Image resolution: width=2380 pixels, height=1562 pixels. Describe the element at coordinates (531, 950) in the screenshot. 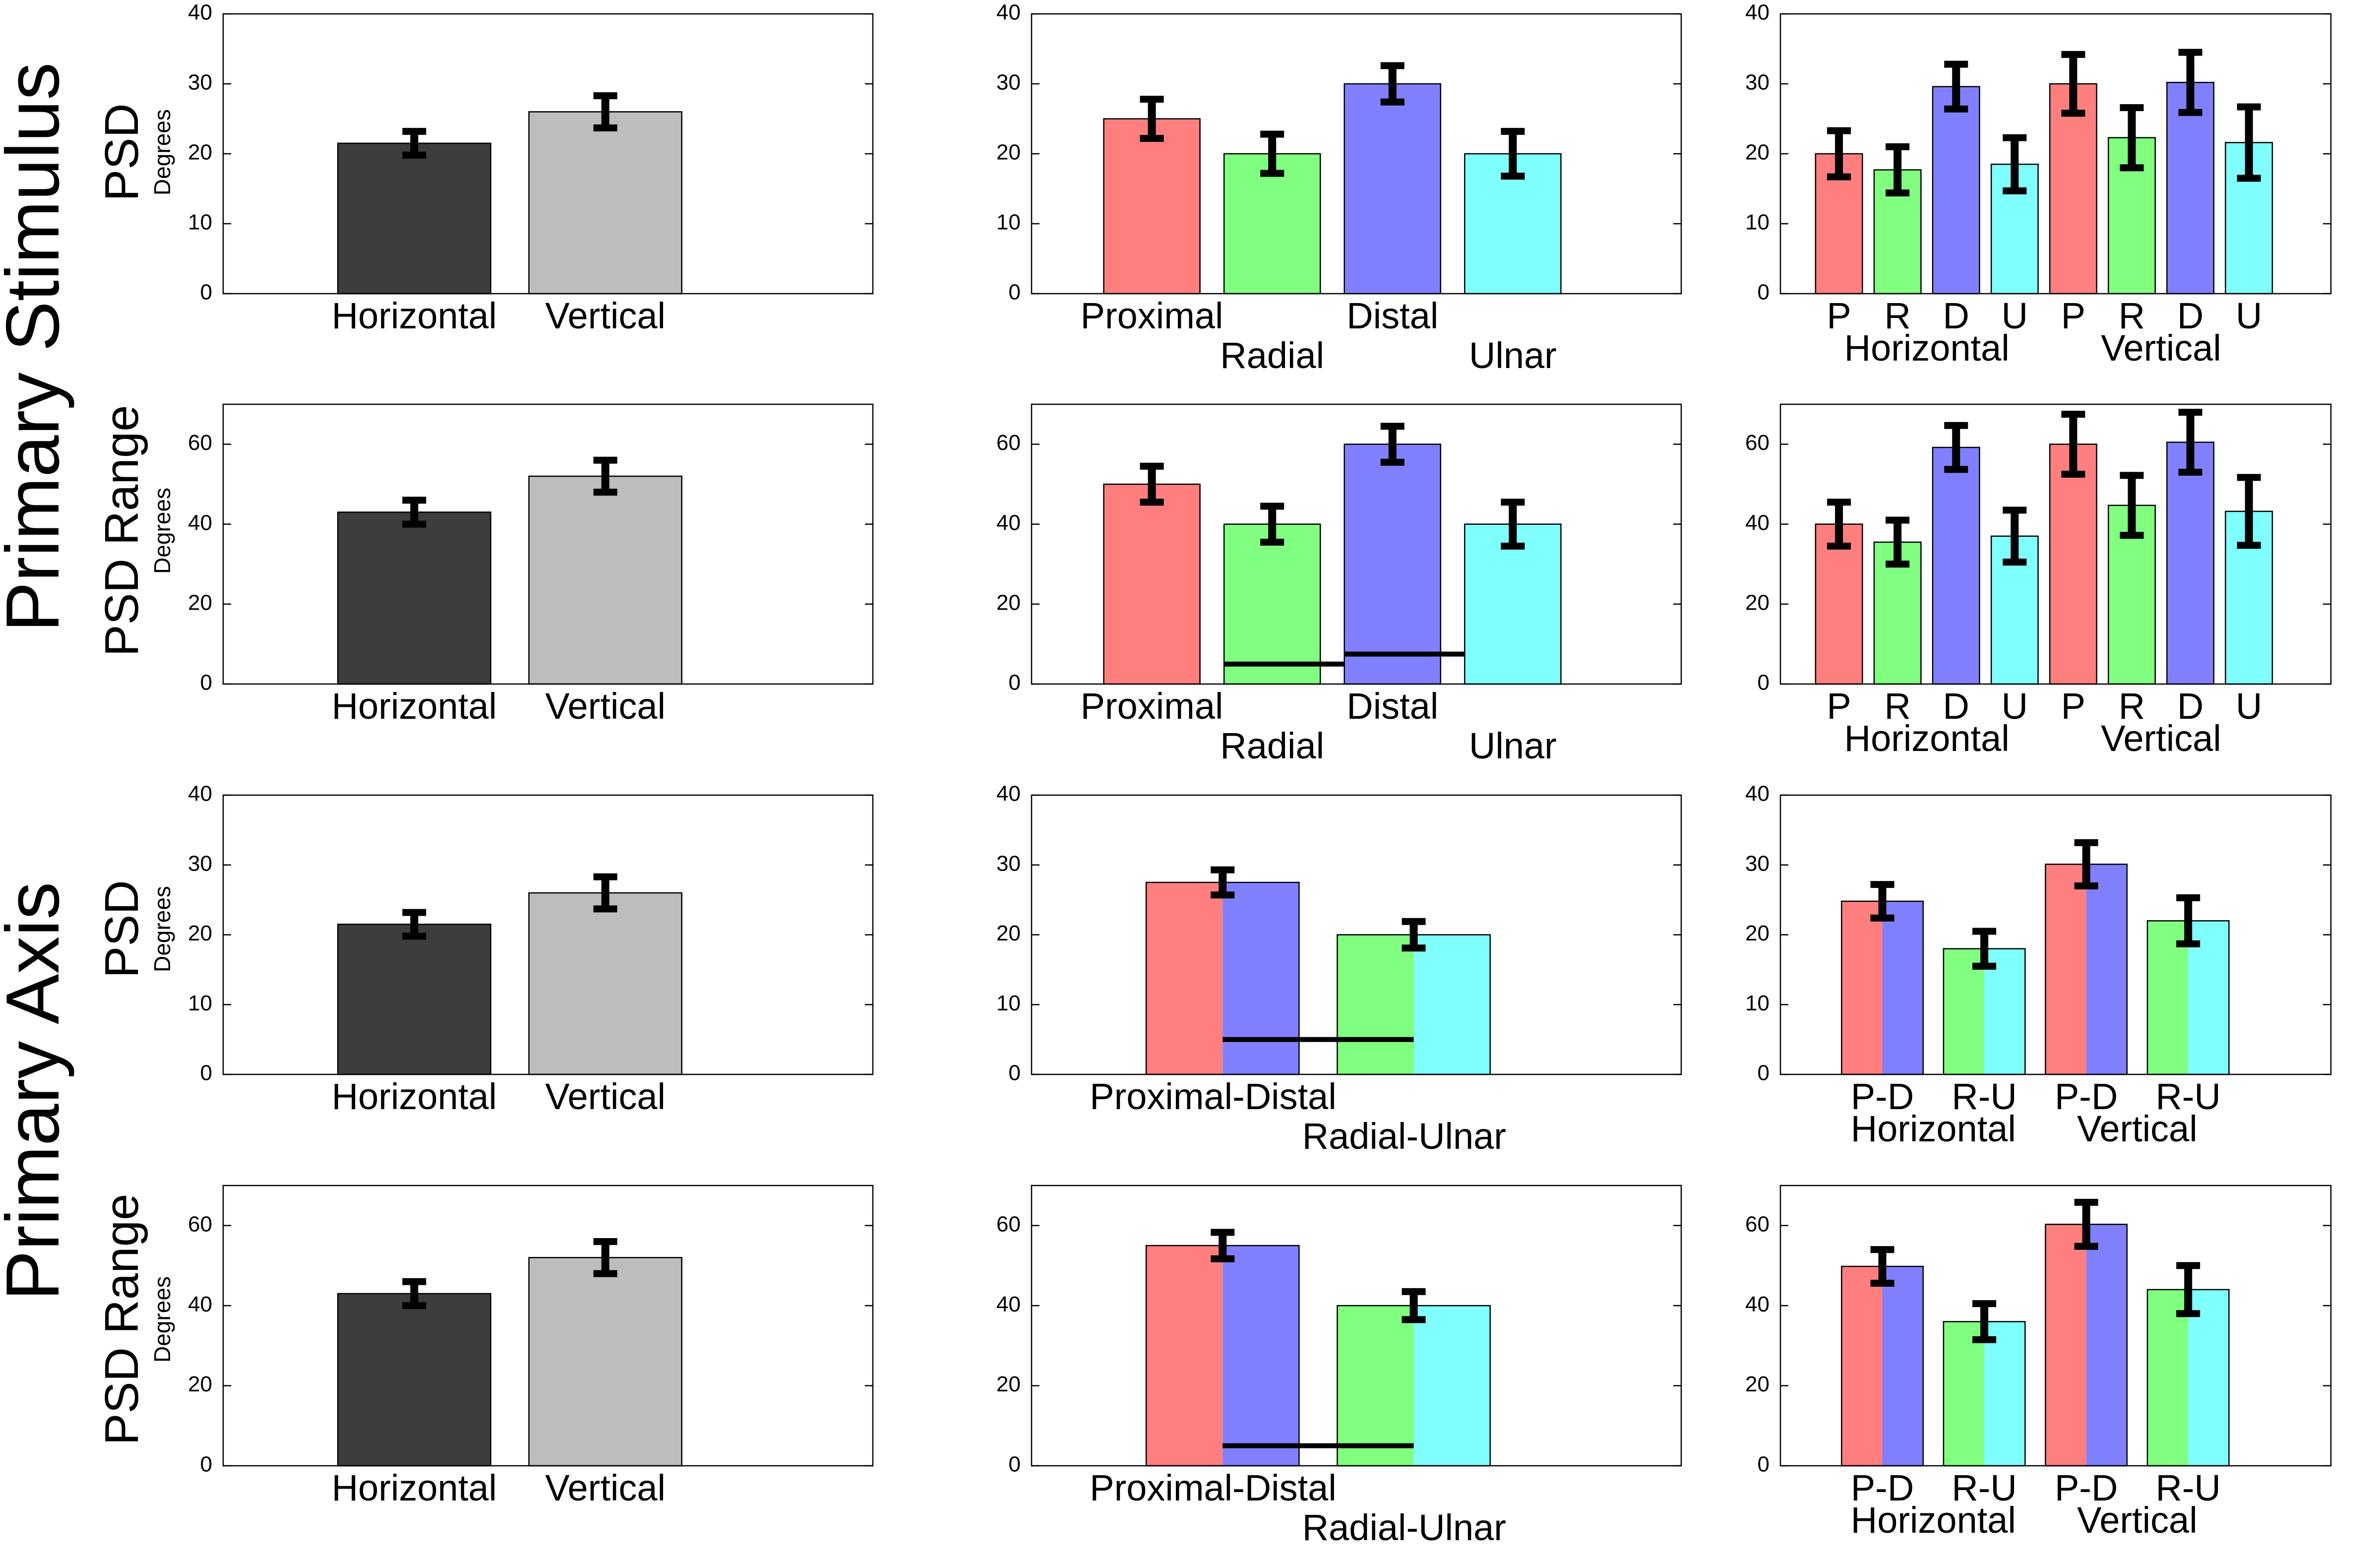

I see `chart-panel-r2-c0: 0 10 20 30 40 Horizontal Vertical` at that location.